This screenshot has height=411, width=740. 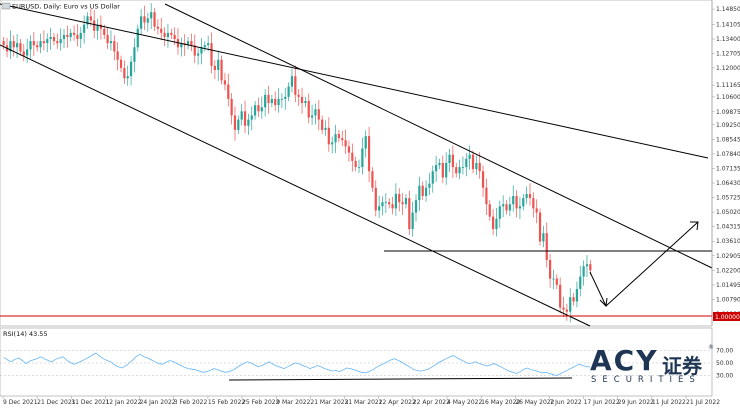 I want to click on price-tick-label: 1.01495, so click(x=728, y=285).